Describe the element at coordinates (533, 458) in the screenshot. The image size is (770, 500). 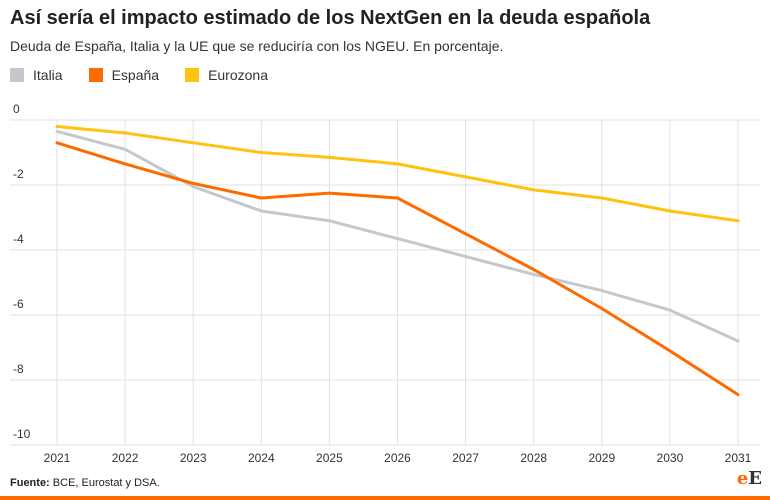
I see `x-tick-label: 2028` at that location.